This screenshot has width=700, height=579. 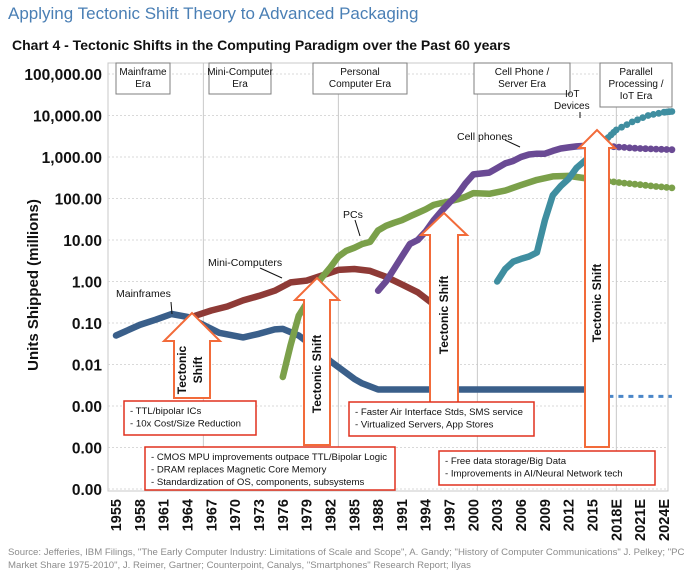 What do you see at coordinates (141, 515) in the screenshot?
I see `x-tick-label: 1958` at bounding box center [141, 515].